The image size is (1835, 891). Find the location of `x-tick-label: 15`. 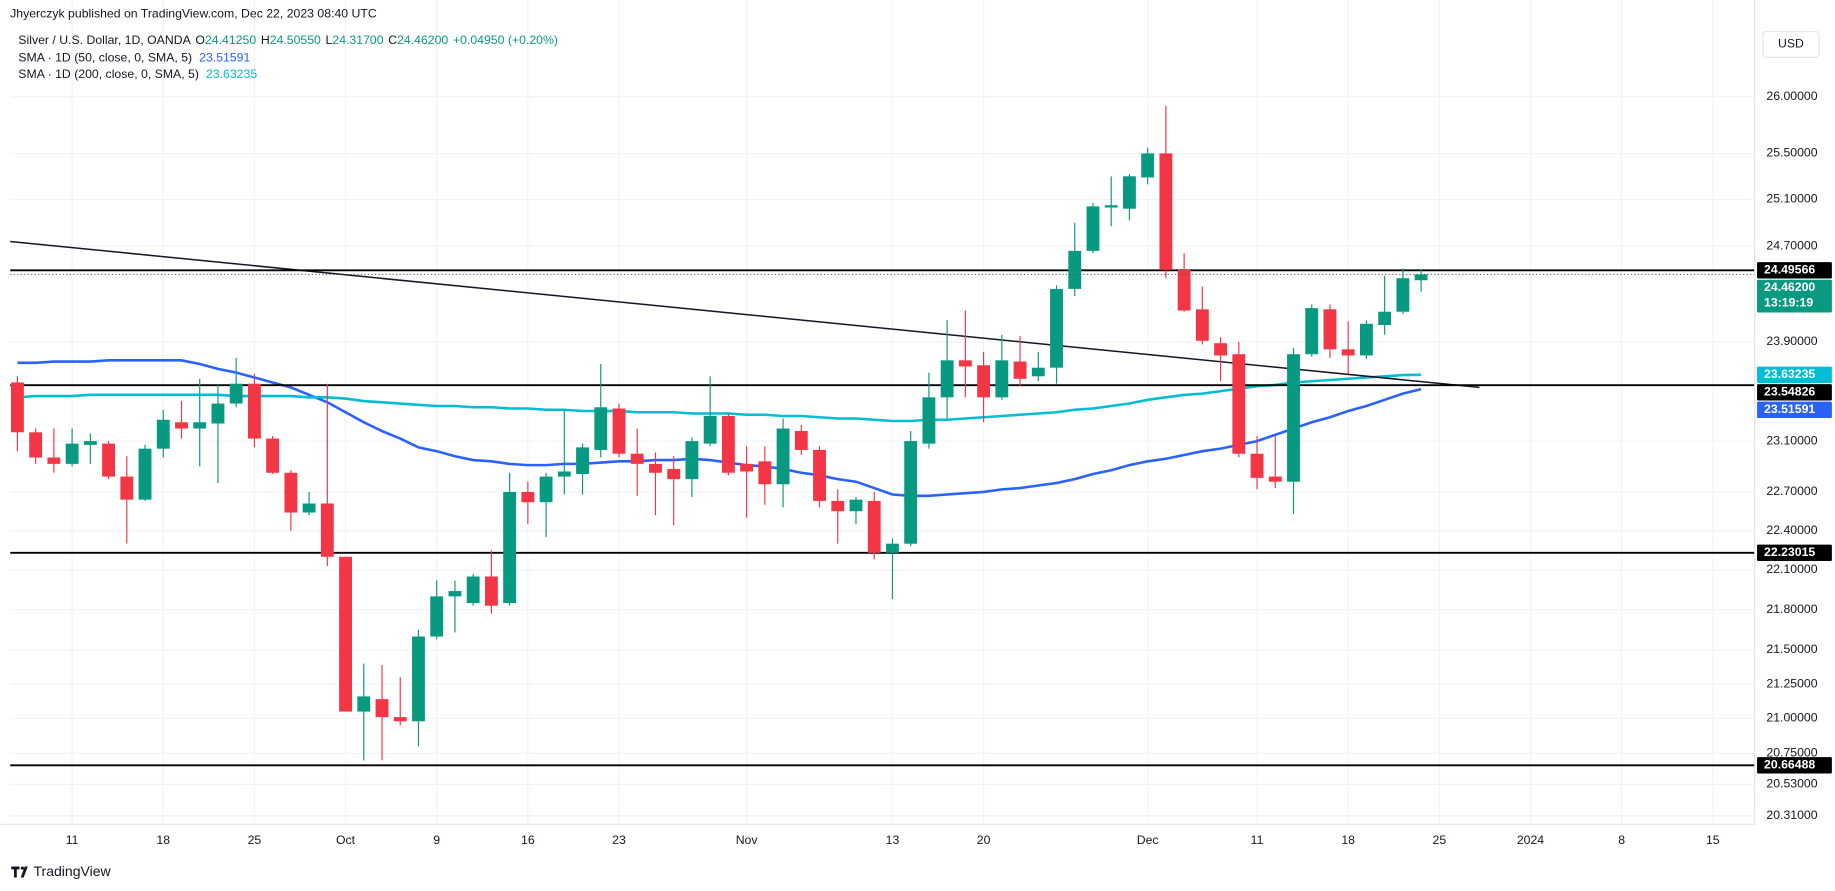

x-tick-label: 15 is located at coordinates (1713, 840).